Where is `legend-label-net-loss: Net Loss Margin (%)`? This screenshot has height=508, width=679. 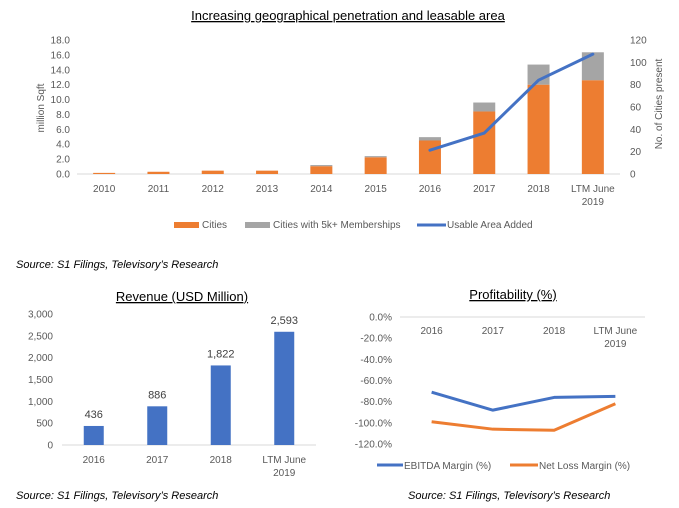
legend-label-net-loss: Net Loss Margin (%) is located at coordinates (584, 466).